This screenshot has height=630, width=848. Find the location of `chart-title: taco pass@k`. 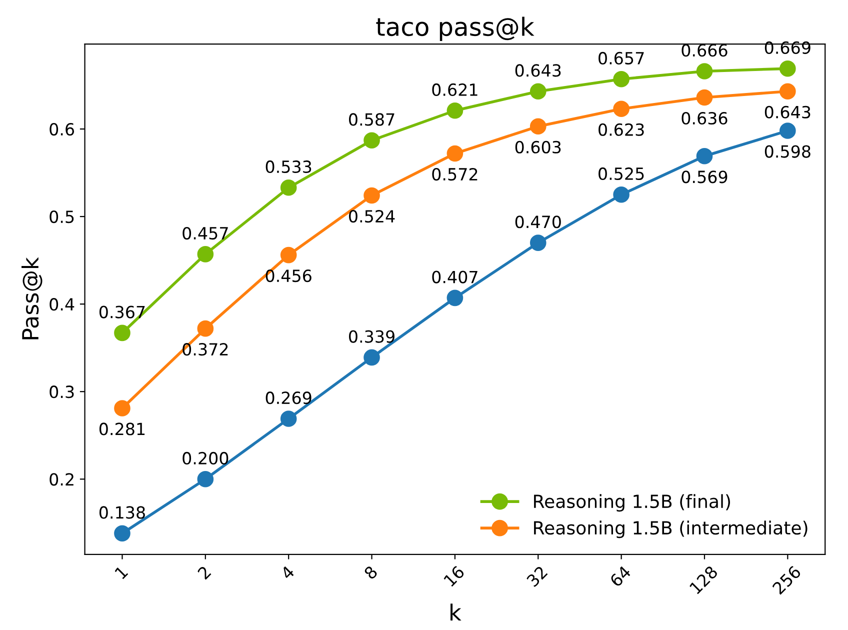

chart-title: taco pass@k is located at coordinates (455, 28).